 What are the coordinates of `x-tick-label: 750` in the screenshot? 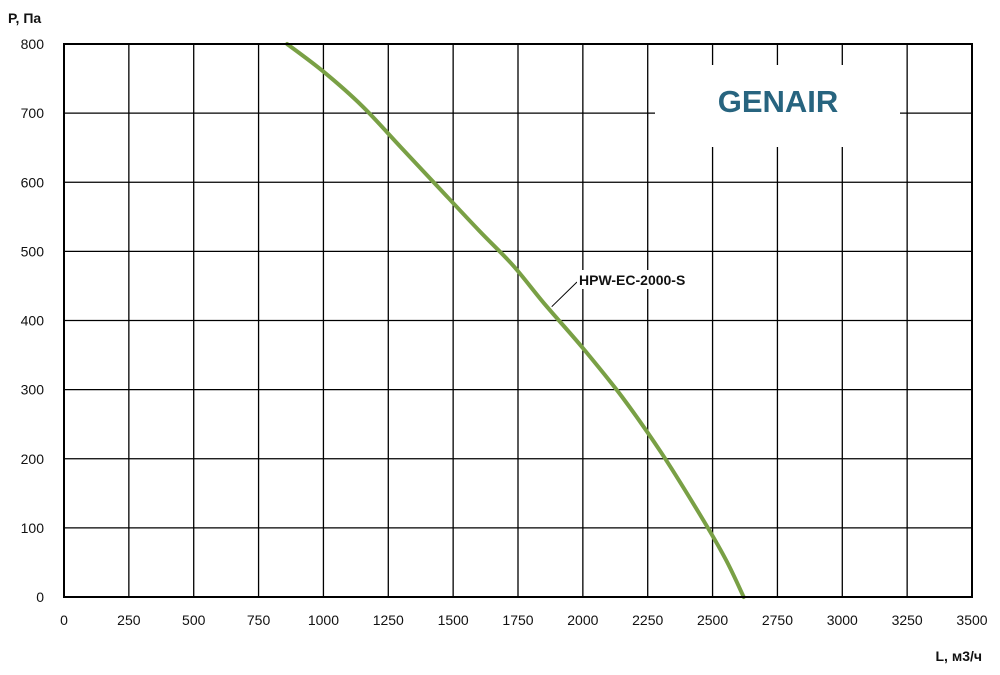 It's located at (259, 620).